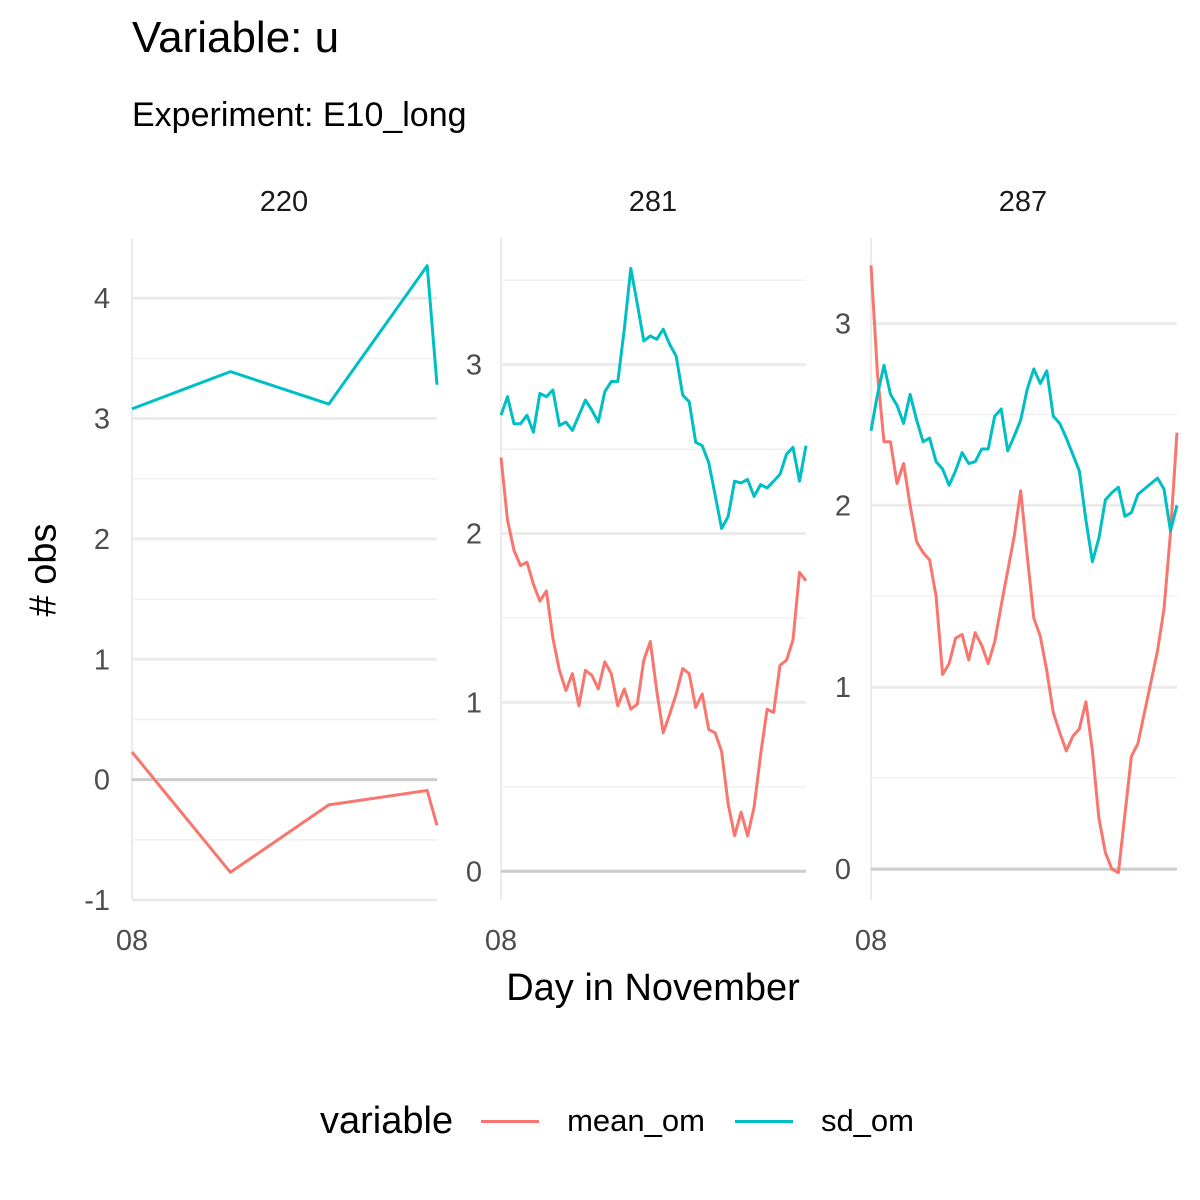 The height and width of the screenshot is (1200, 1200). Describe the element at coordinates (97, 901) in the screenshot. I see `y-tick-label: -1` at that location.